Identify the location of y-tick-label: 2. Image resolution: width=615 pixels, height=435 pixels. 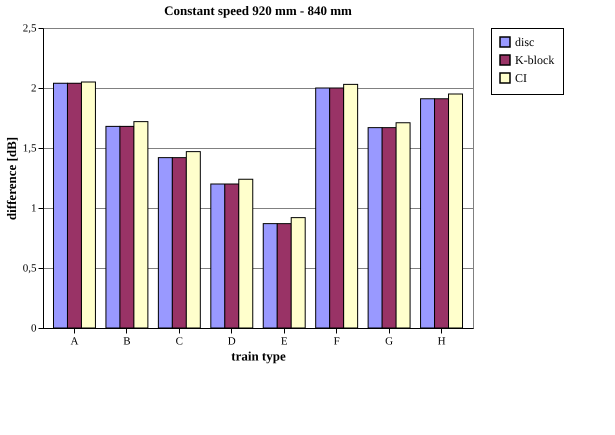
(33, 88).